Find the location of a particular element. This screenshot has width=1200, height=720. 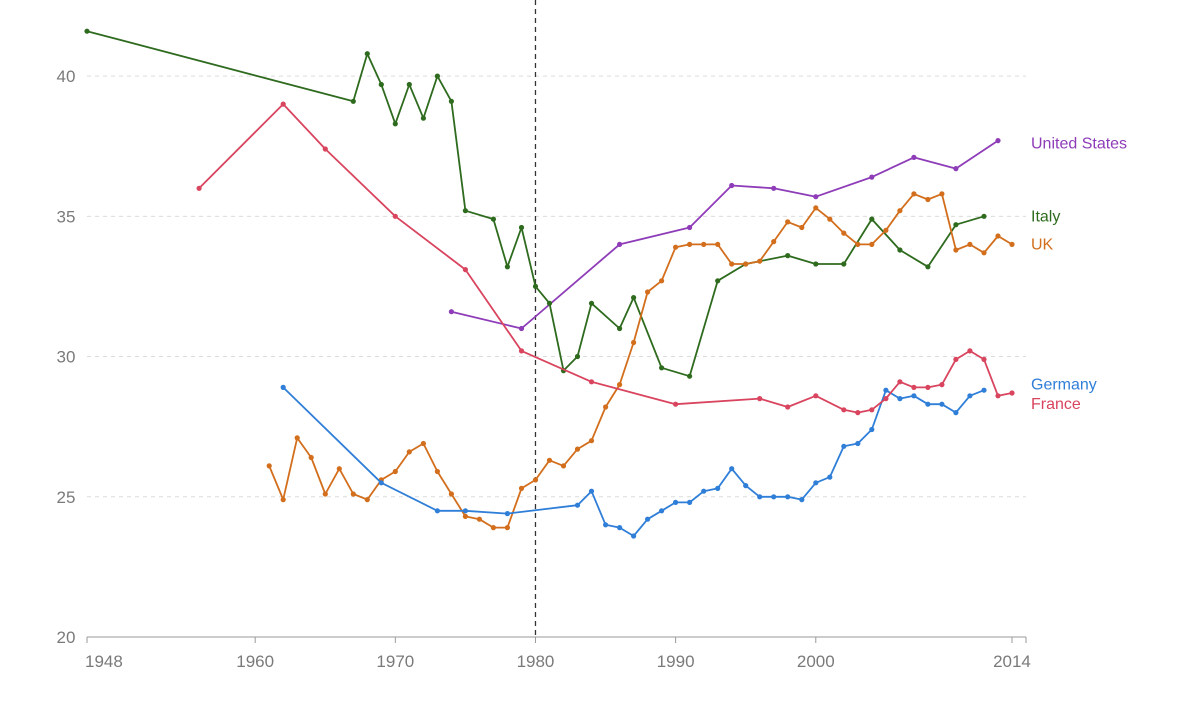

data-point-uk-1971 is located at coordinates (409, 452).